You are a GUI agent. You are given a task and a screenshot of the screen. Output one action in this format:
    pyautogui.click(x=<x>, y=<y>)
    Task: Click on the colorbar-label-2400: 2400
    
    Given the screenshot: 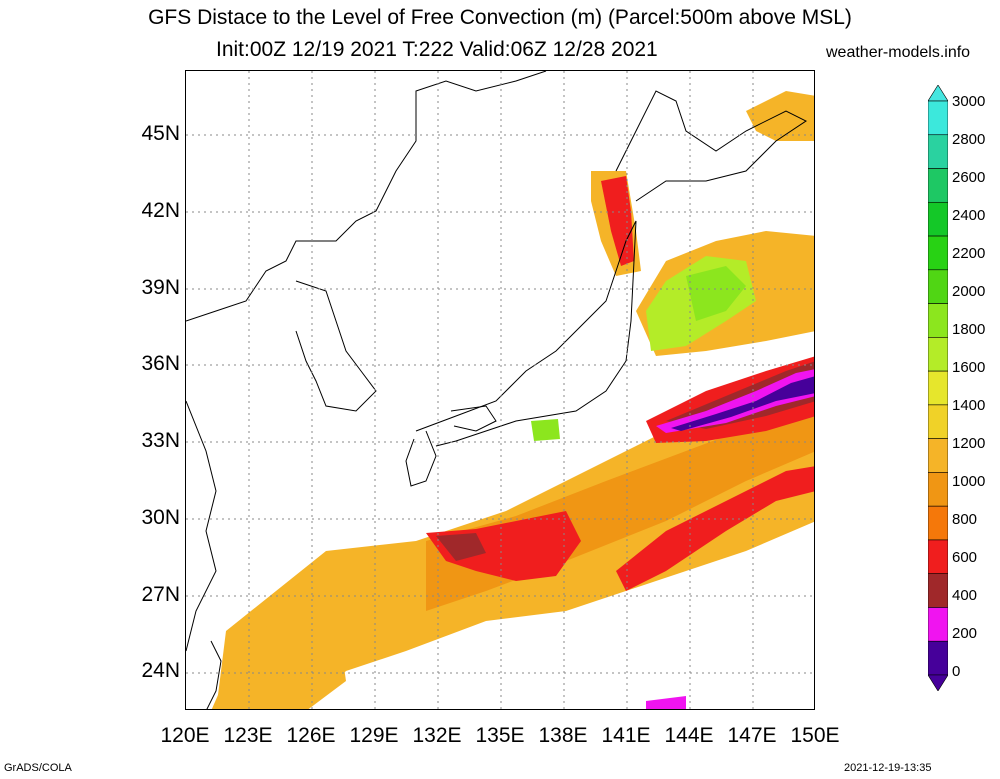 What is the action you would take?
    pyautogui.click(x=969, y=215)
    